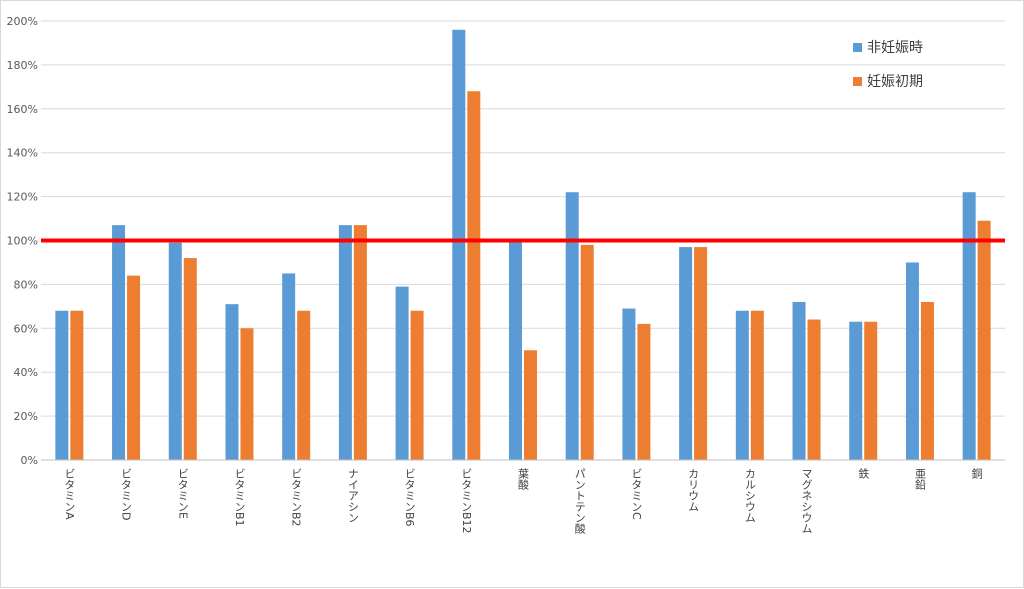  I want to click on y-tick-label: 140%, so click(22, 153).